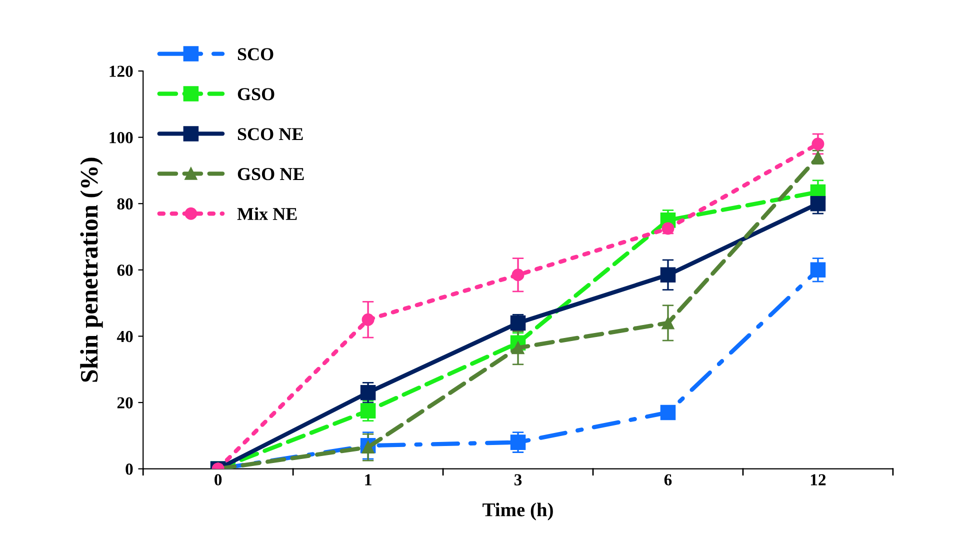 The height and width of the screenshot is (542, 954). I want to click on x-tick-label: 0, so click(218, 480).